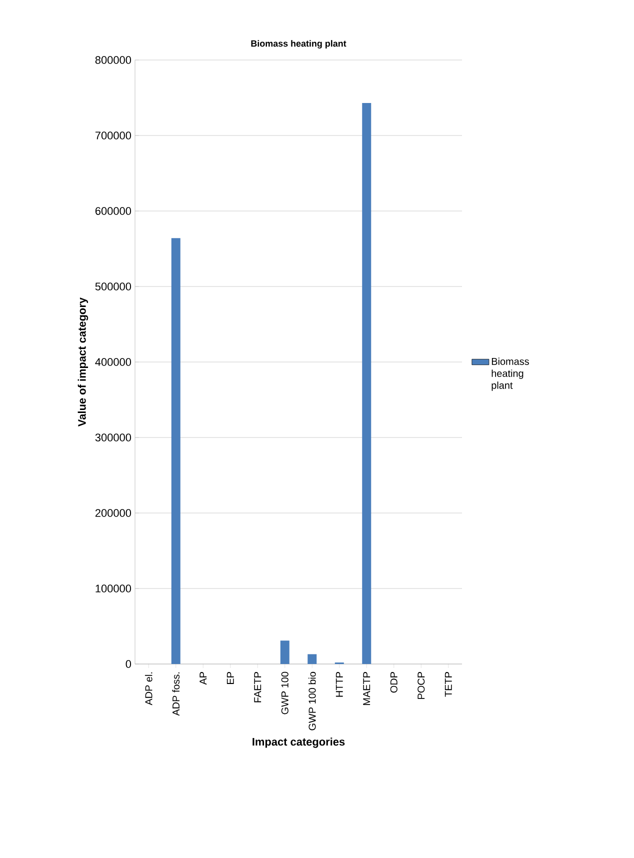 The height and width of the screenshot is (858, 634). I want to click on x-tick-label: POCP, so click(421, 685).